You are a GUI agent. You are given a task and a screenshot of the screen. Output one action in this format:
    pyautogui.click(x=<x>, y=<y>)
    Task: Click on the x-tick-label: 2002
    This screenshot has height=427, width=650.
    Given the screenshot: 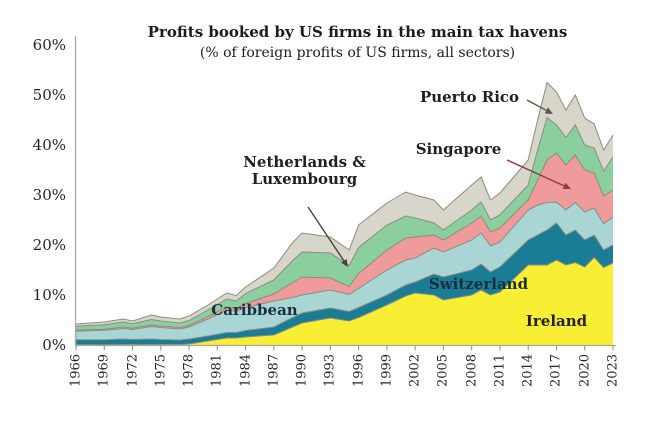 What is the action you would take?
    pyautogui.click(x=415, y=370)
    